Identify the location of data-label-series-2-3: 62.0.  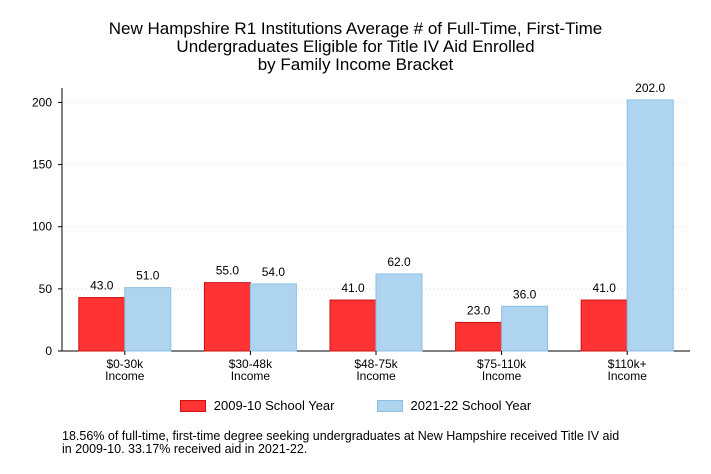
(399, 262).